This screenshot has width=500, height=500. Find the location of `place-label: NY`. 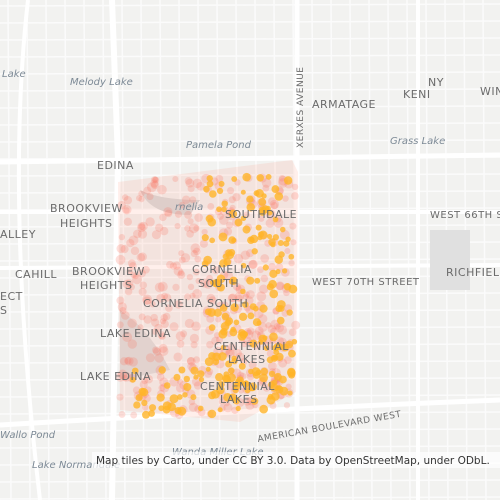

place-label: NY is located at coordinates (436, 82).